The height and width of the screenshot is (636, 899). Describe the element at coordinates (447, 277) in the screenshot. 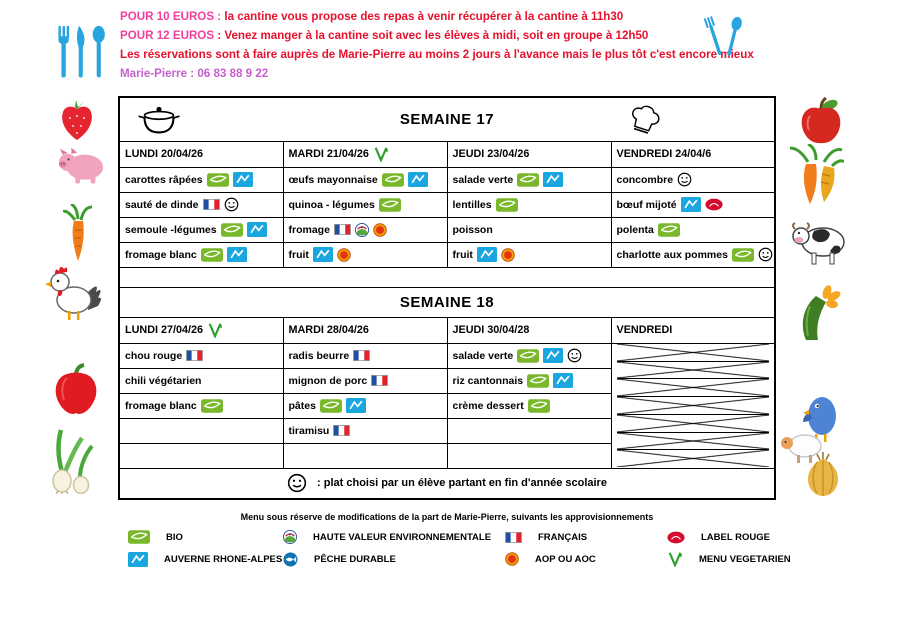

I see `spacer-row` at that location.